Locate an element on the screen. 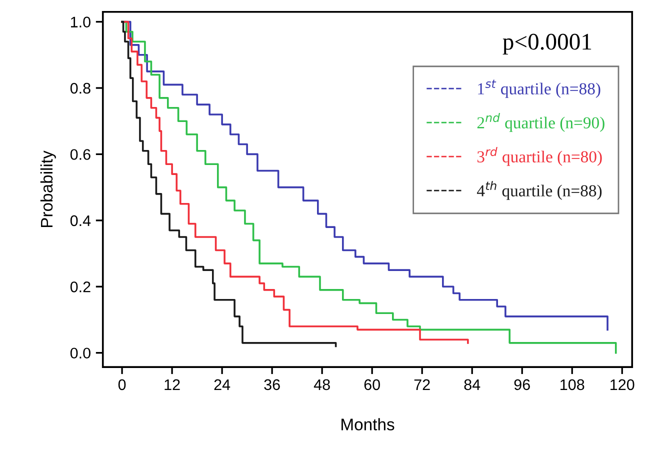  x-tick-label: 96 is located at coordinates (522, 384).